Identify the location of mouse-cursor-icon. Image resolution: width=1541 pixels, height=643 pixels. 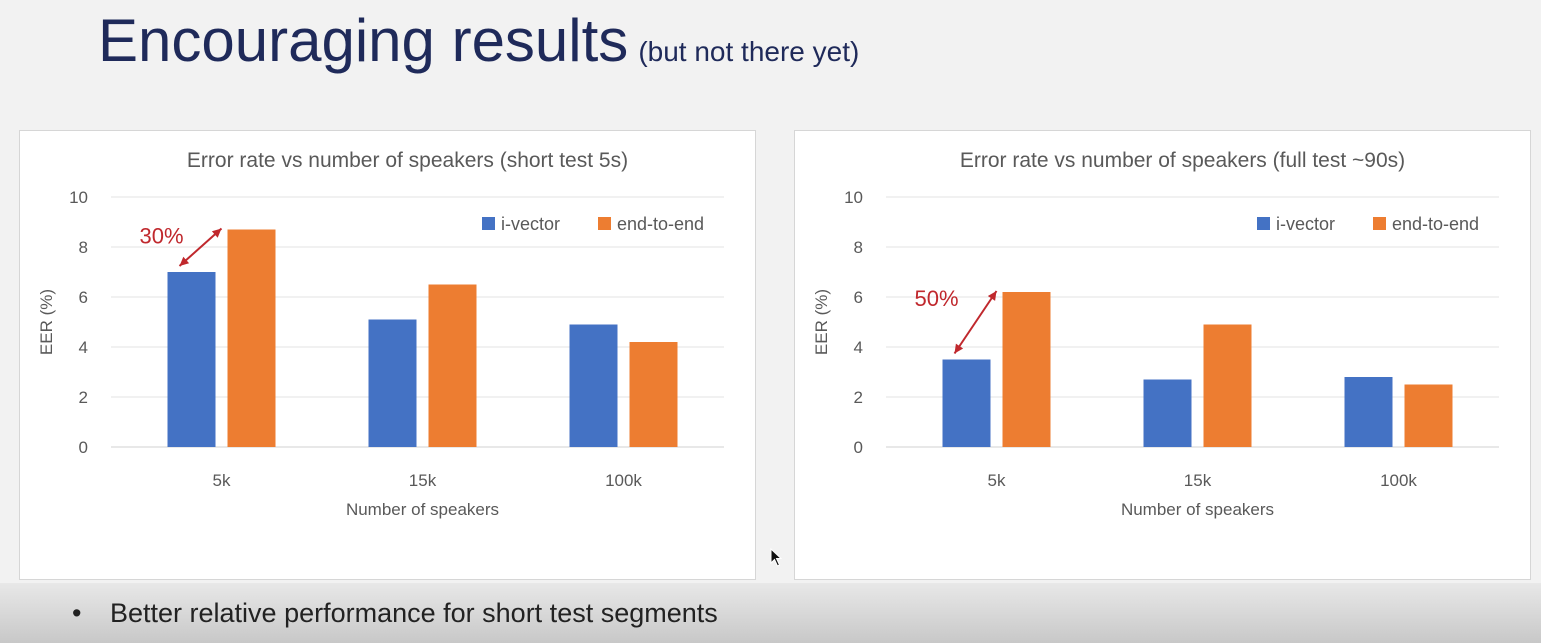
(776, 557).